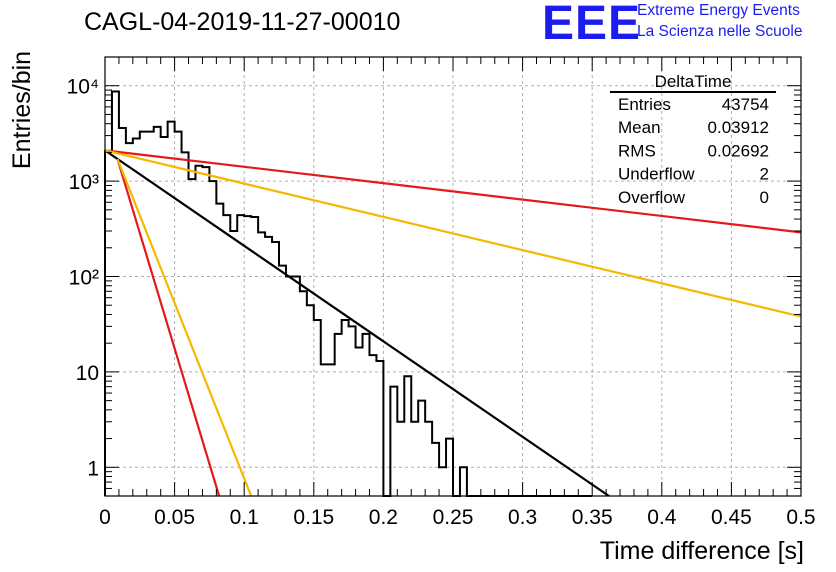  I want to click on x-tick-label: 0.2, so click(383, 517).